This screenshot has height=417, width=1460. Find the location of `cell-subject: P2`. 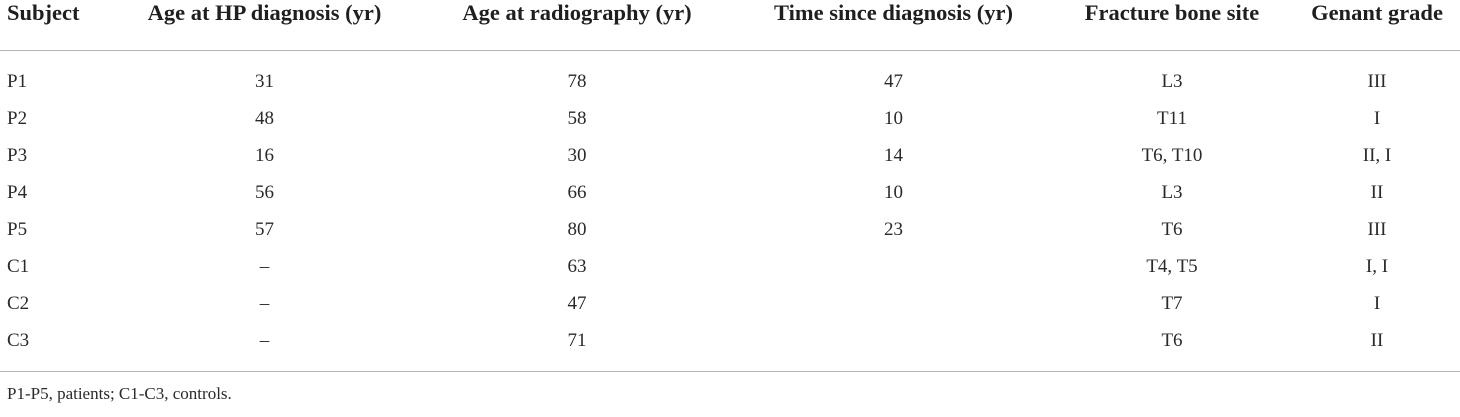

cell-subject: P2 is located at coordinates (17, 118).